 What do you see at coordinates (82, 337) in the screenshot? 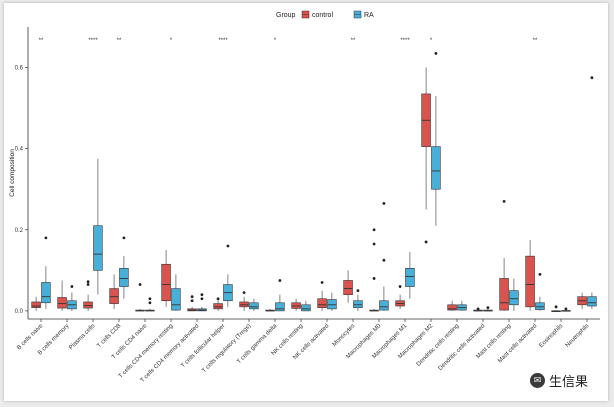
I see `x-tick-label: Plasma cells` at bounding box center [82, 337].